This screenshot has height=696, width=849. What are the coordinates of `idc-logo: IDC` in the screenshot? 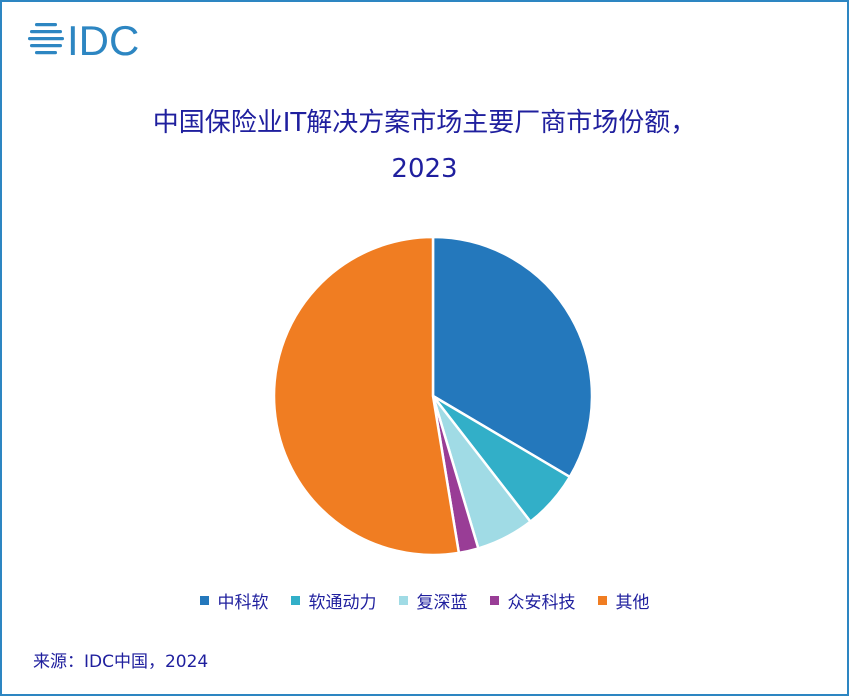 It's located at (83, 40).